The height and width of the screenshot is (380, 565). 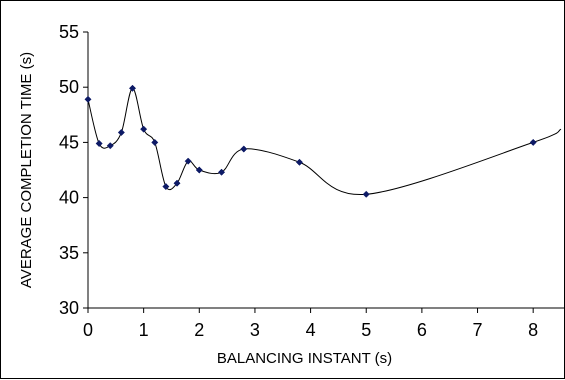 What do you see at coordinates (199, 330) in the screenshot?
I see `x-tick-label: 2` at bounding box center [199, 330].